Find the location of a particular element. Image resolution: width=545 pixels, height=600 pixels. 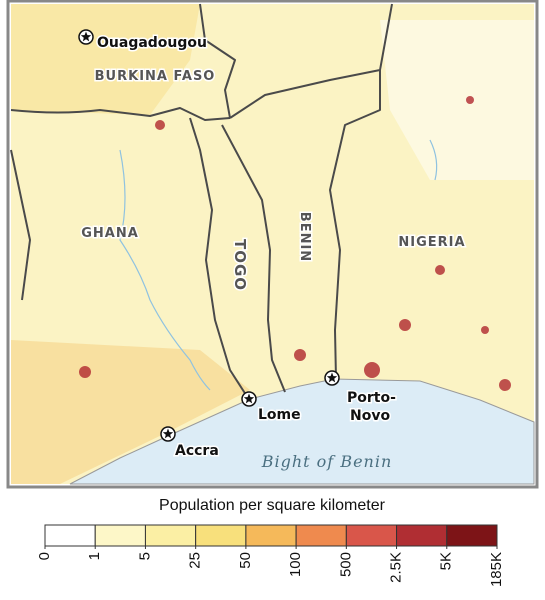

country-label: TOGO is located at coordinates (240, 265).